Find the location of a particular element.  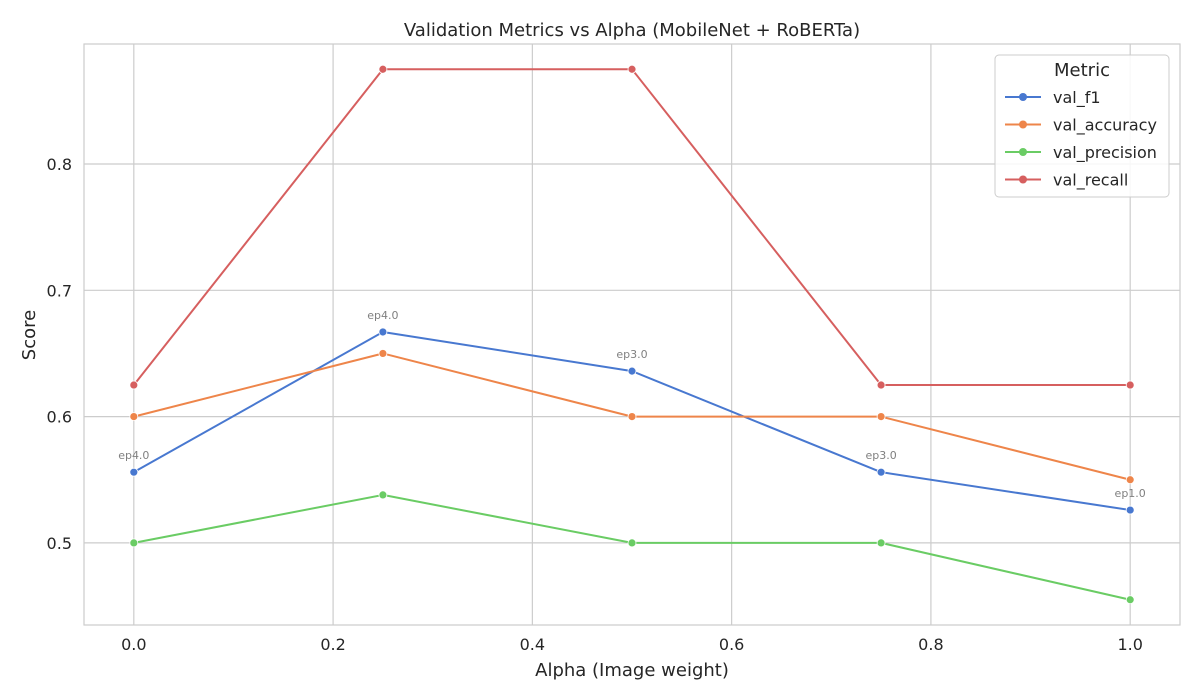

legend-item-val_accuracy: val_accuracy is located at coordinates (1081, 126).